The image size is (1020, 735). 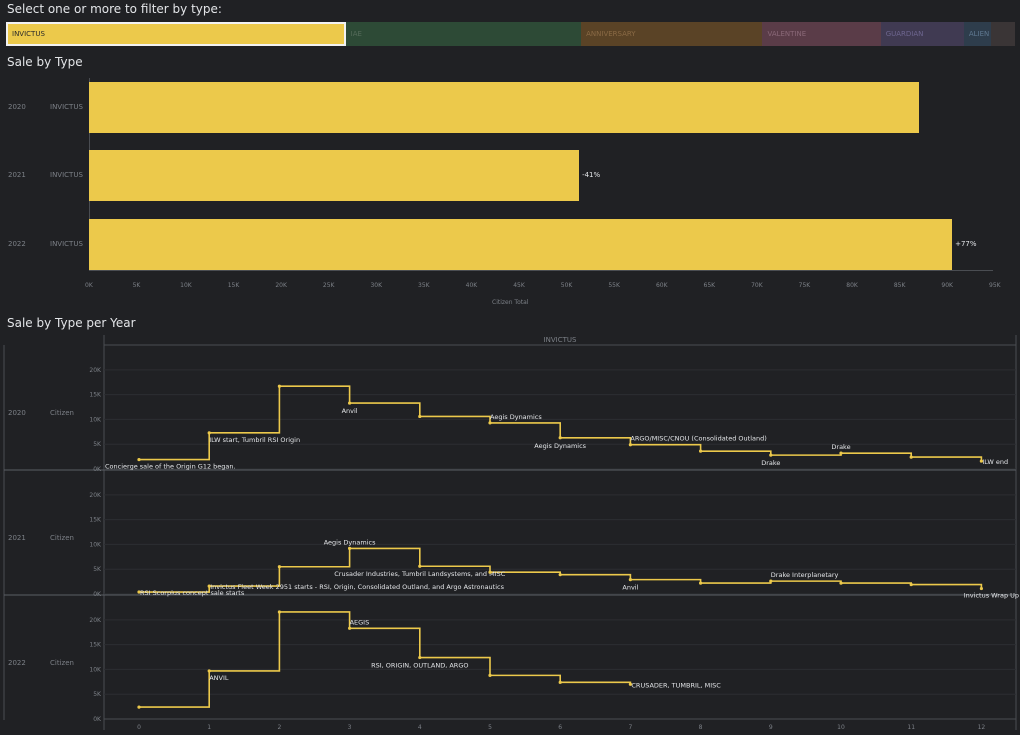 What do you see at coordinates (911, 727) in the screenshot?
I see `panel-x-tick: 11` at bounding box center [911, 727].